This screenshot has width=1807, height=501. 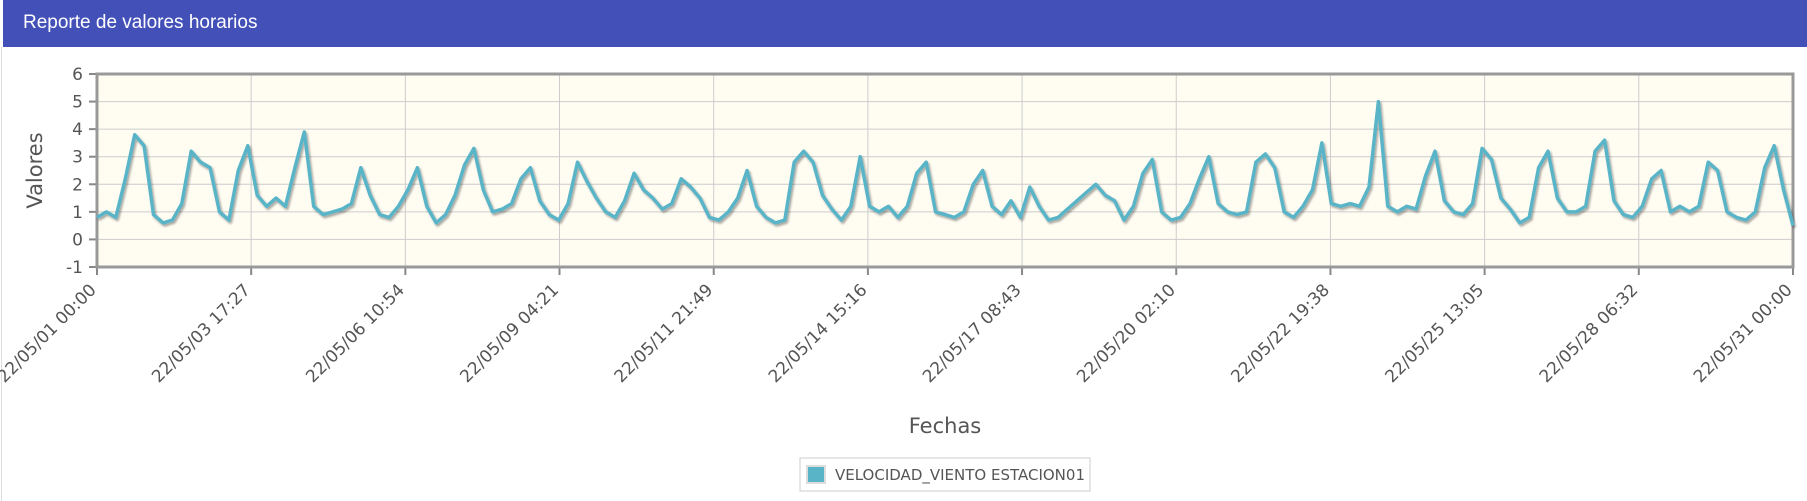 I want to click on y-tick-label: 4, so click(x=77, y=130).